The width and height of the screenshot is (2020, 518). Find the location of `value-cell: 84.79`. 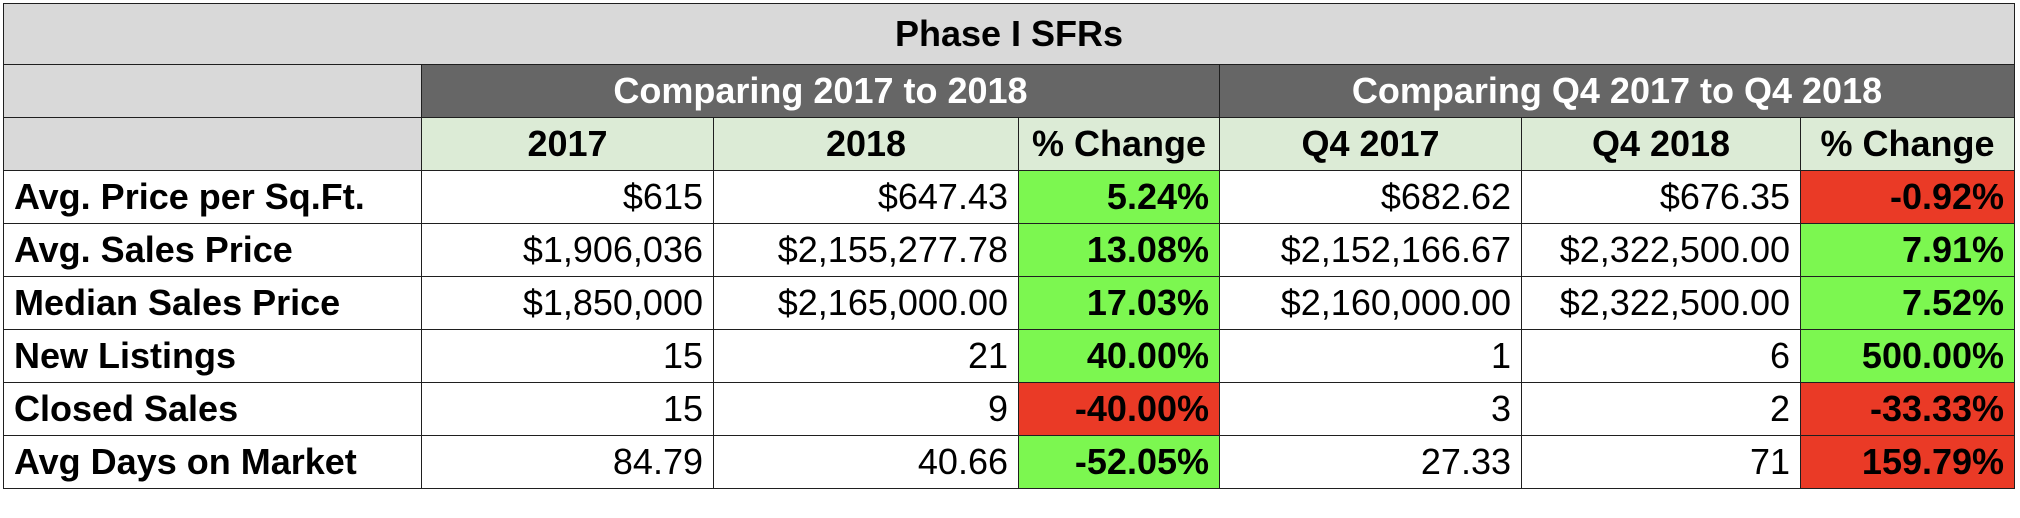

value-cell: 84.79 is located at coordinates (567, 462).